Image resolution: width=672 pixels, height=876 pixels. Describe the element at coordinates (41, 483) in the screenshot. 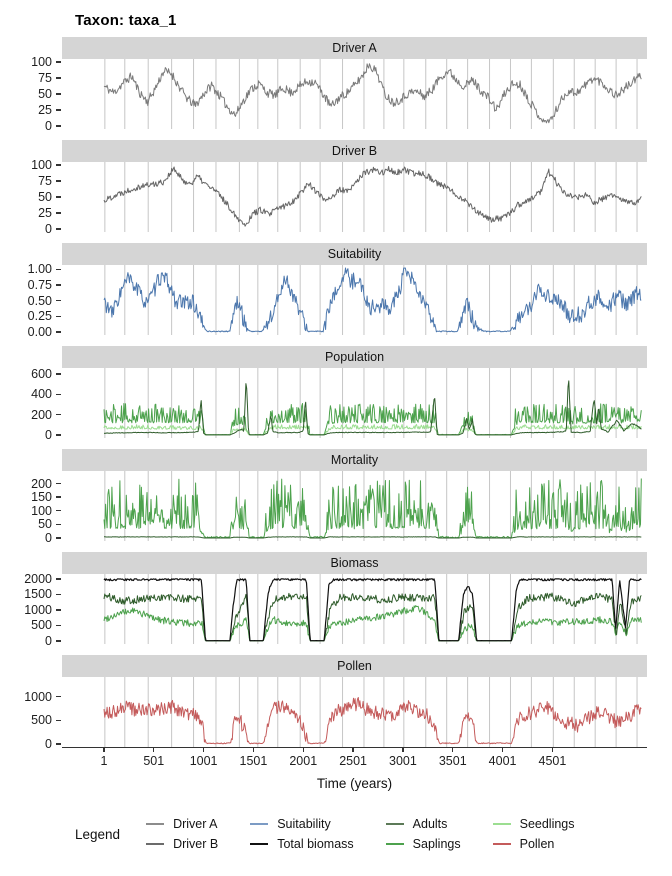

I see `y-tick-label: 200` at that location.